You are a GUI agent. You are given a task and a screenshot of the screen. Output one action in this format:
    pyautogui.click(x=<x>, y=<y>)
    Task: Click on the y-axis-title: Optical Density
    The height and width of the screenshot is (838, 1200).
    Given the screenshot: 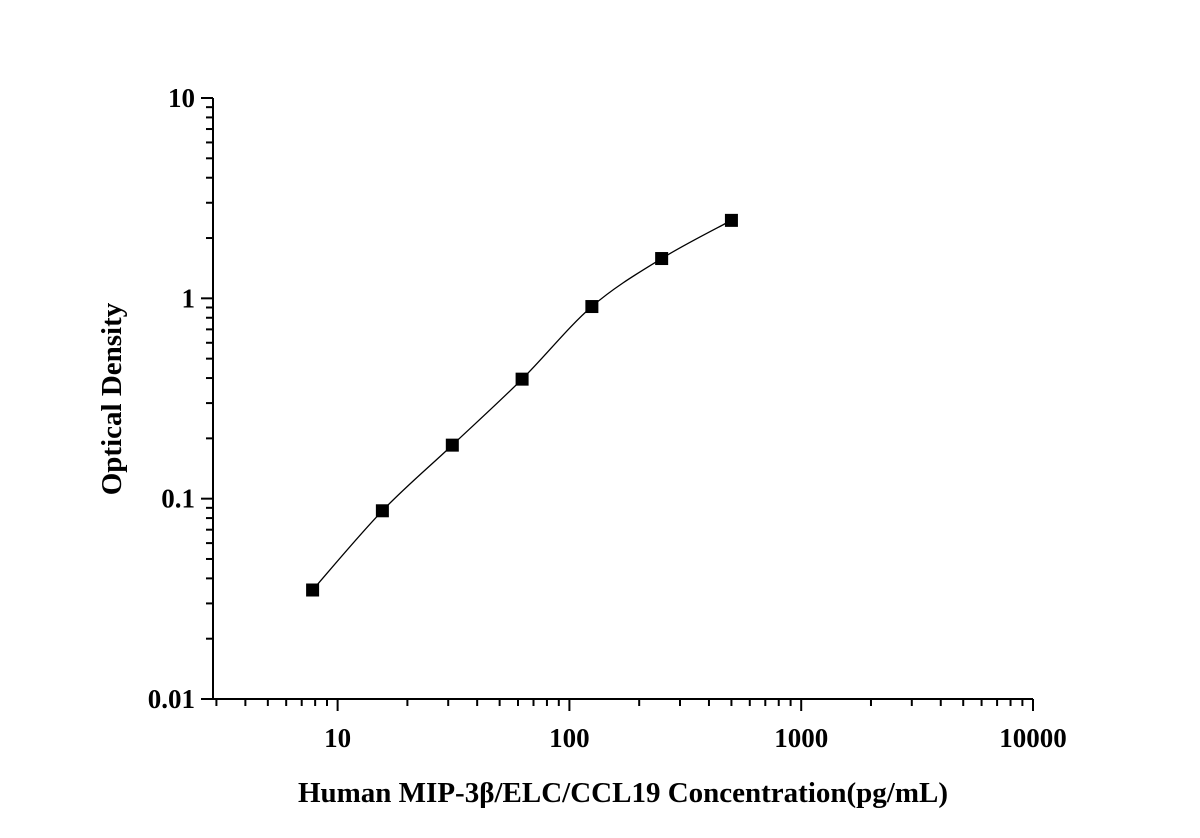 What is the action you would take?
    pyautogui.click(x=112, y=398)
    